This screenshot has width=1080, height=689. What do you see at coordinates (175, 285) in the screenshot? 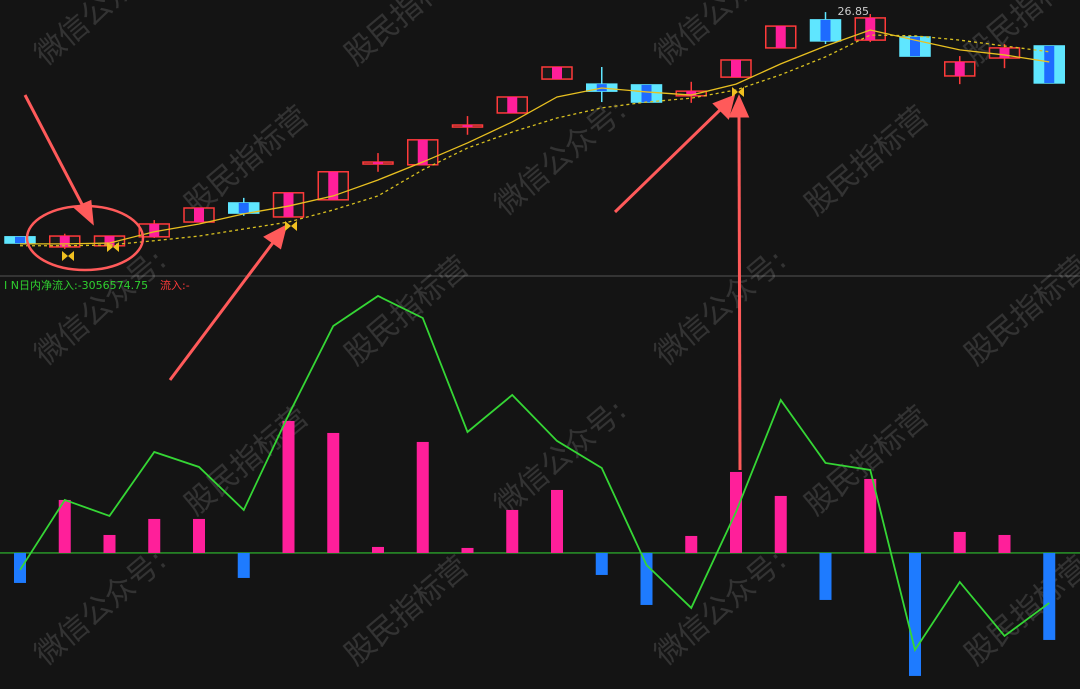
I see `indicator-label-2: 流入:-` at bounding box center [175, 285].